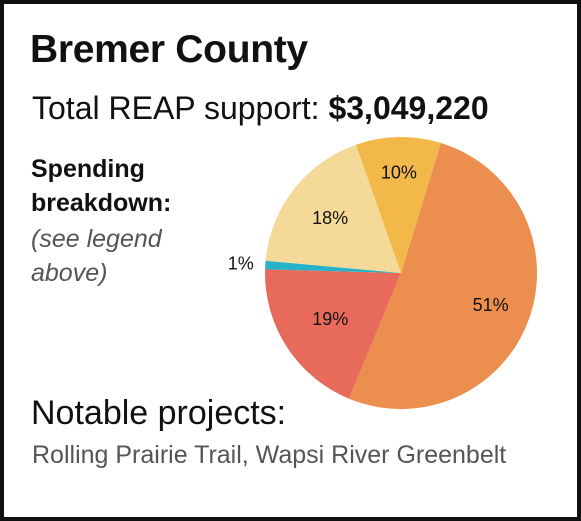 This screenshot has height=521, width=581. Describe the element at coordinates (491, 305) in the screenshot. I see `pie-label-0: 51%` at that location.